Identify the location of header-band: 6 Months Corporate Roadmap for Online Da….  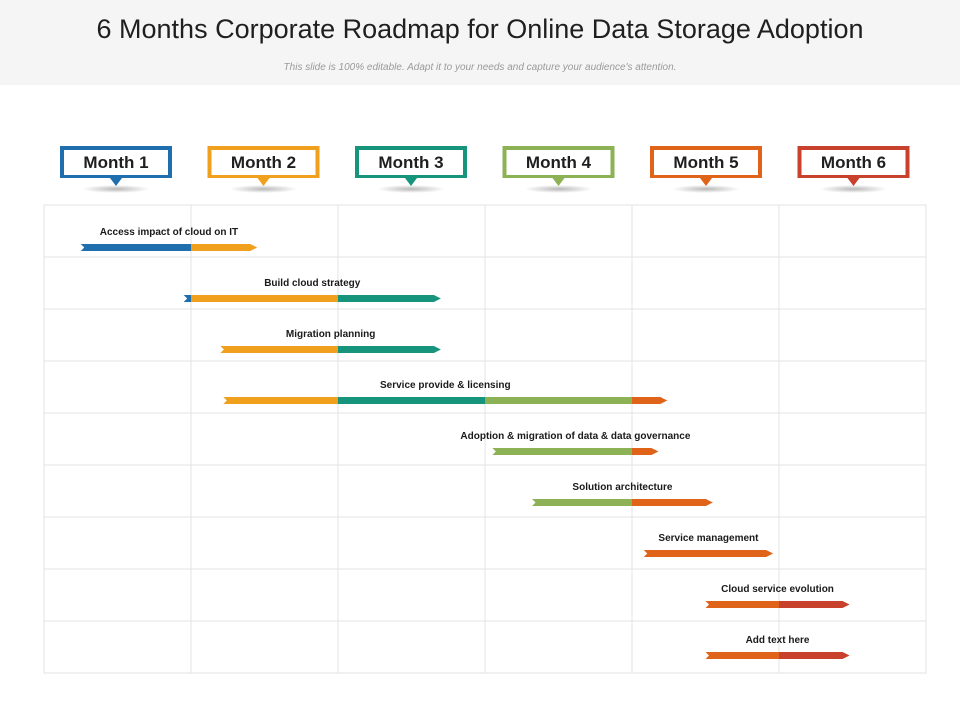
(480, 42).